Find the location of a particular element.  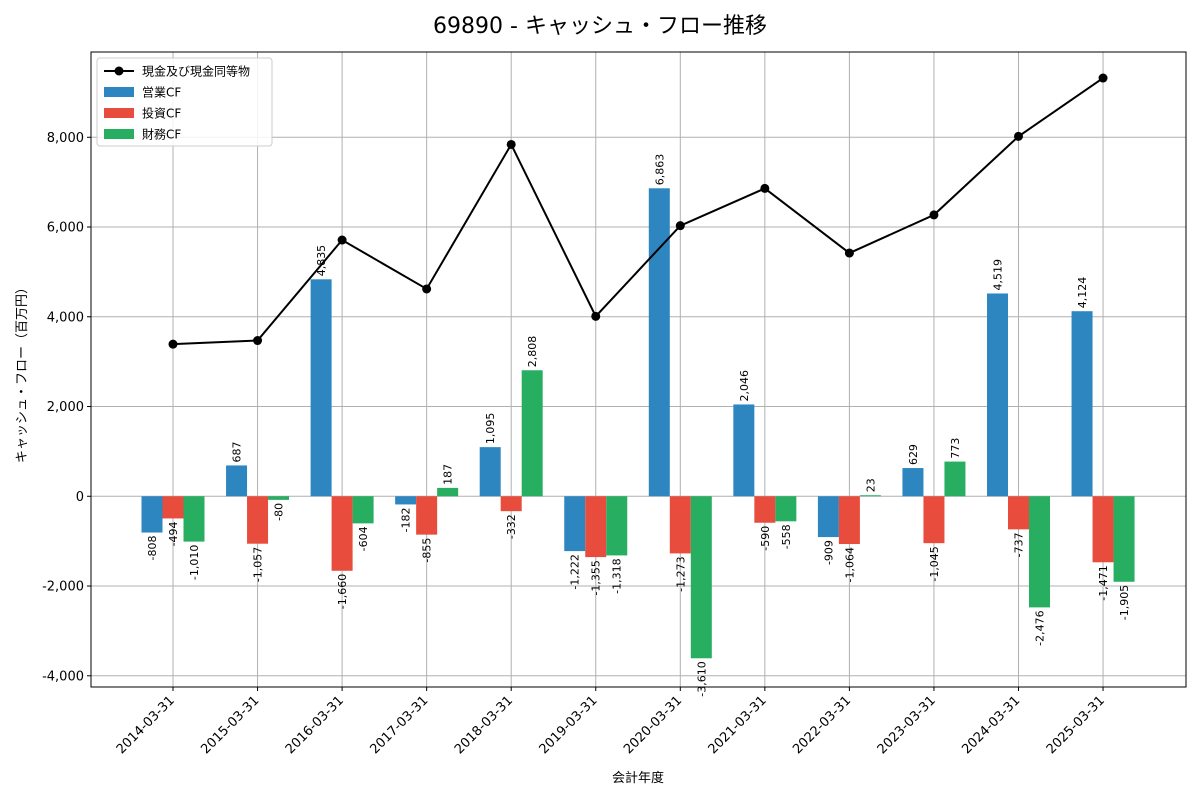

x-tick-label: 2017-03-31 is located at coordinates (399, 725).